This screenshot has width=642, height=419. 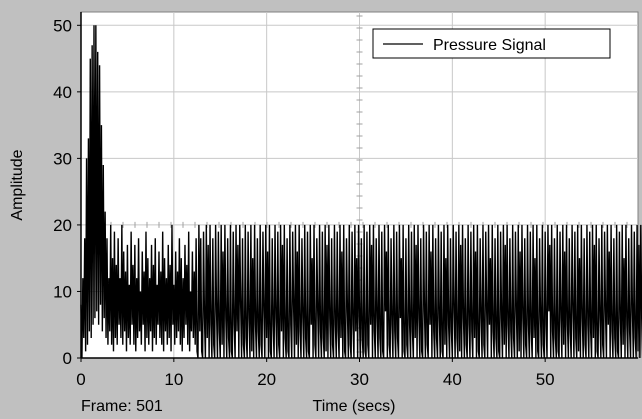 I want to click on legend-label-pressure-signal: Pressure Signal, so click(x=489, y=45).